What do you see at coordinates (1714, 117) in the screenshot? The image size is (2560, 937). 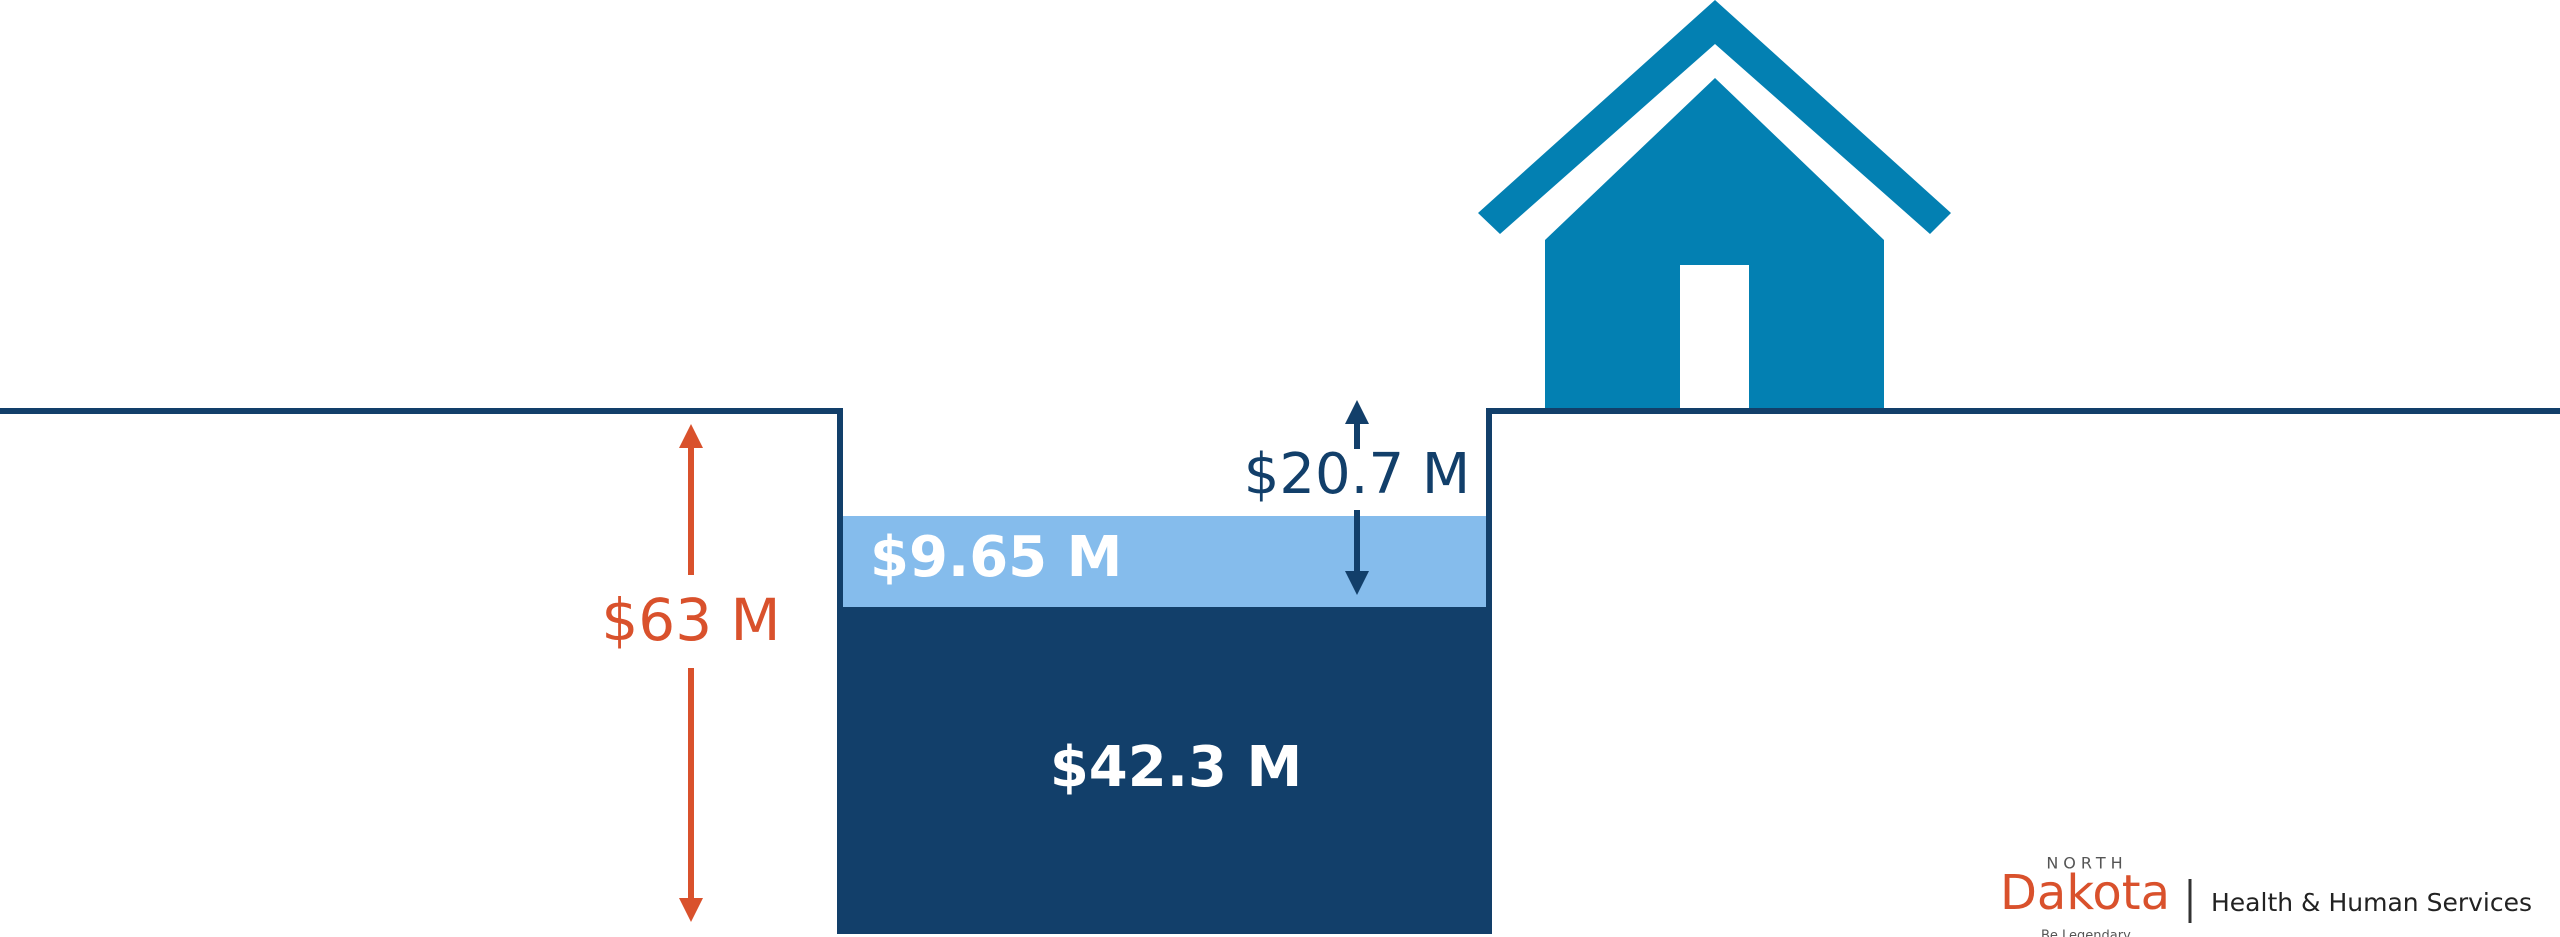 I see `house-roof` at bounding box center [1714, 117].